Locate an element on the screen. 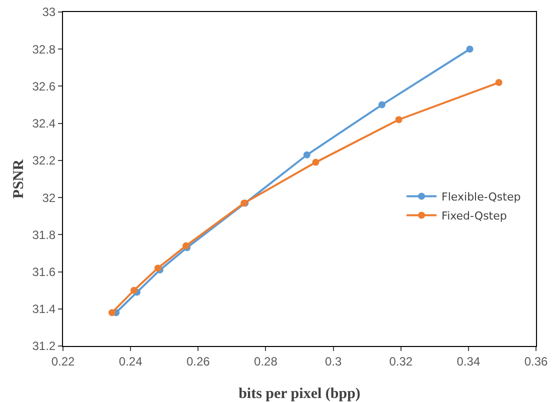  x-tick-label: 0.3 is located at coordinates (333, 361).